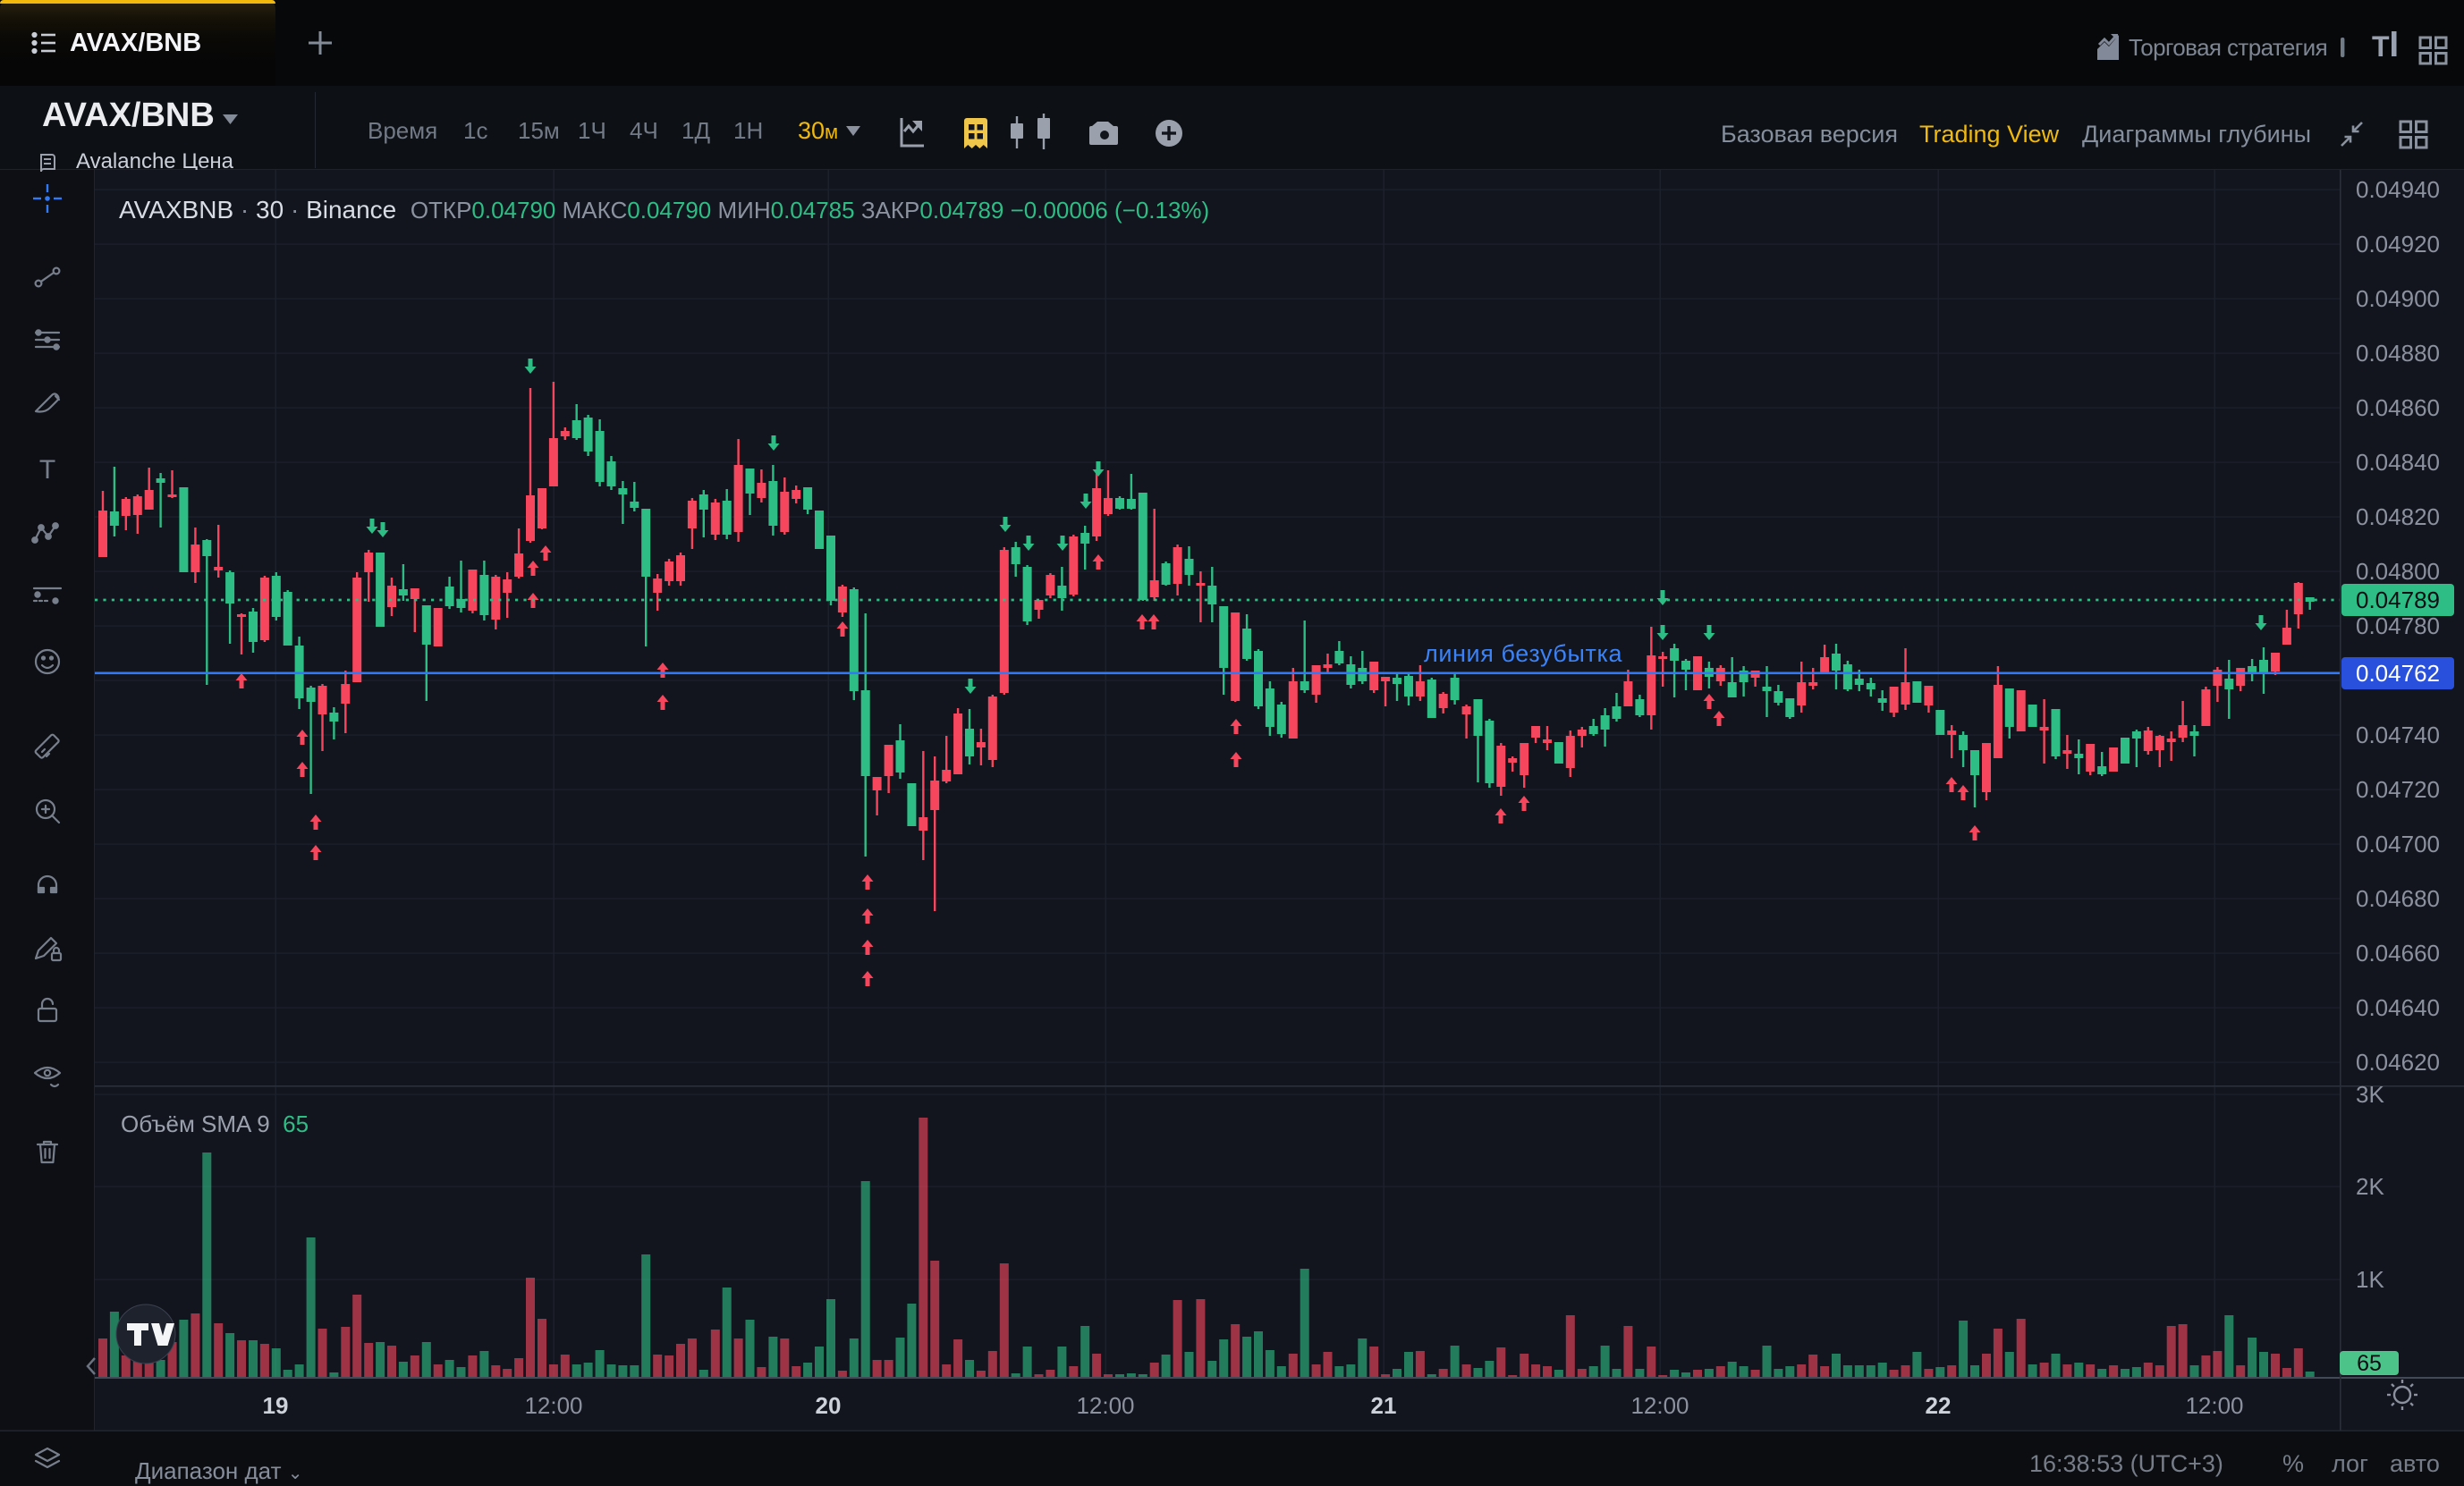 The height and width of the screenshot is (1486, 2464). What do you see at coordinates (1384, 1405) in the screenshot?
I see `svg-text: 21` at bounding box center [1384, 1405].